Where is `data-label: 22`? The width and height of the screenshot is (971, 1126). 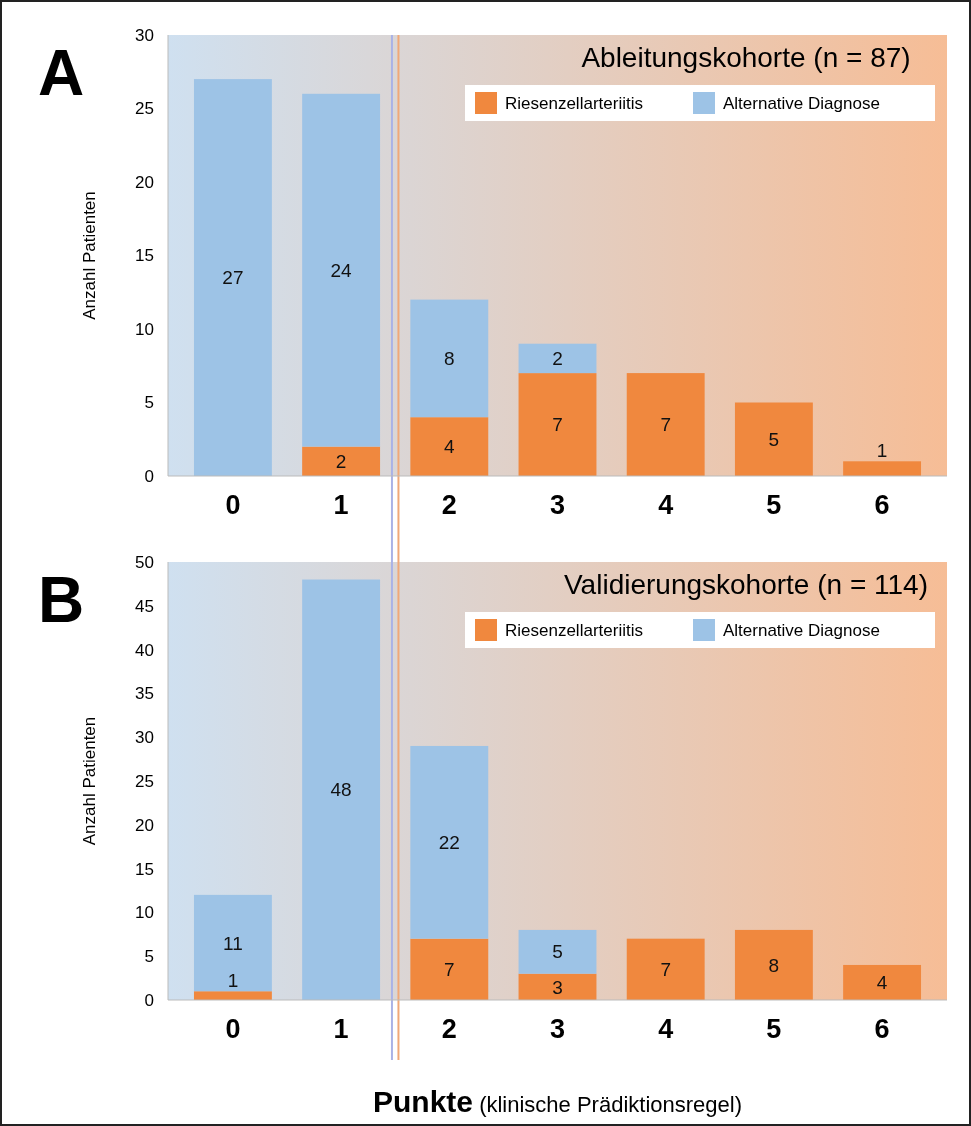 data-label: 22 is located at coordinates (449, 842).